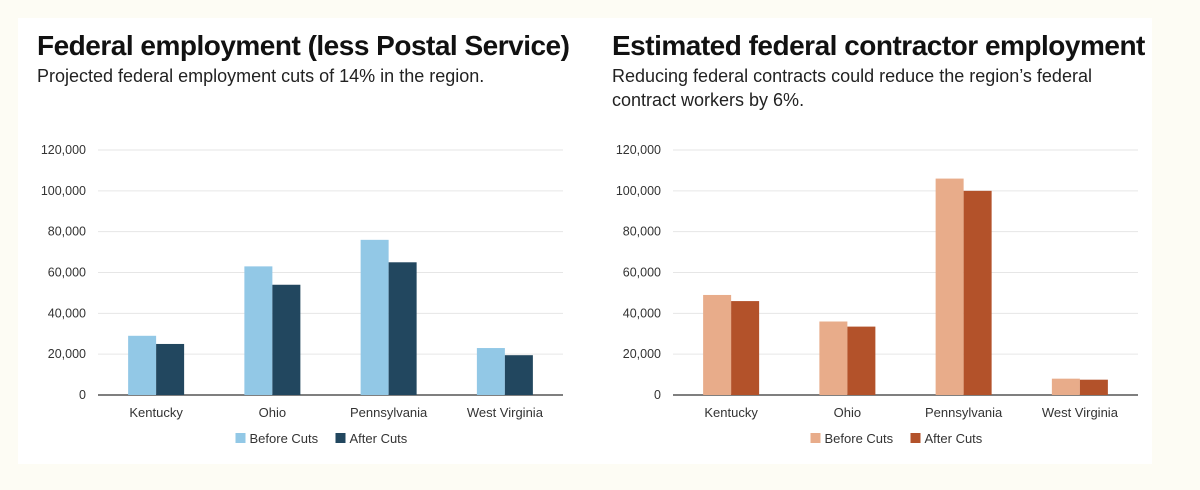  Describe the element at coordinates (878, 45) in the screenshot. I see `chart-title: Estimated federal contractor employment` at that location.